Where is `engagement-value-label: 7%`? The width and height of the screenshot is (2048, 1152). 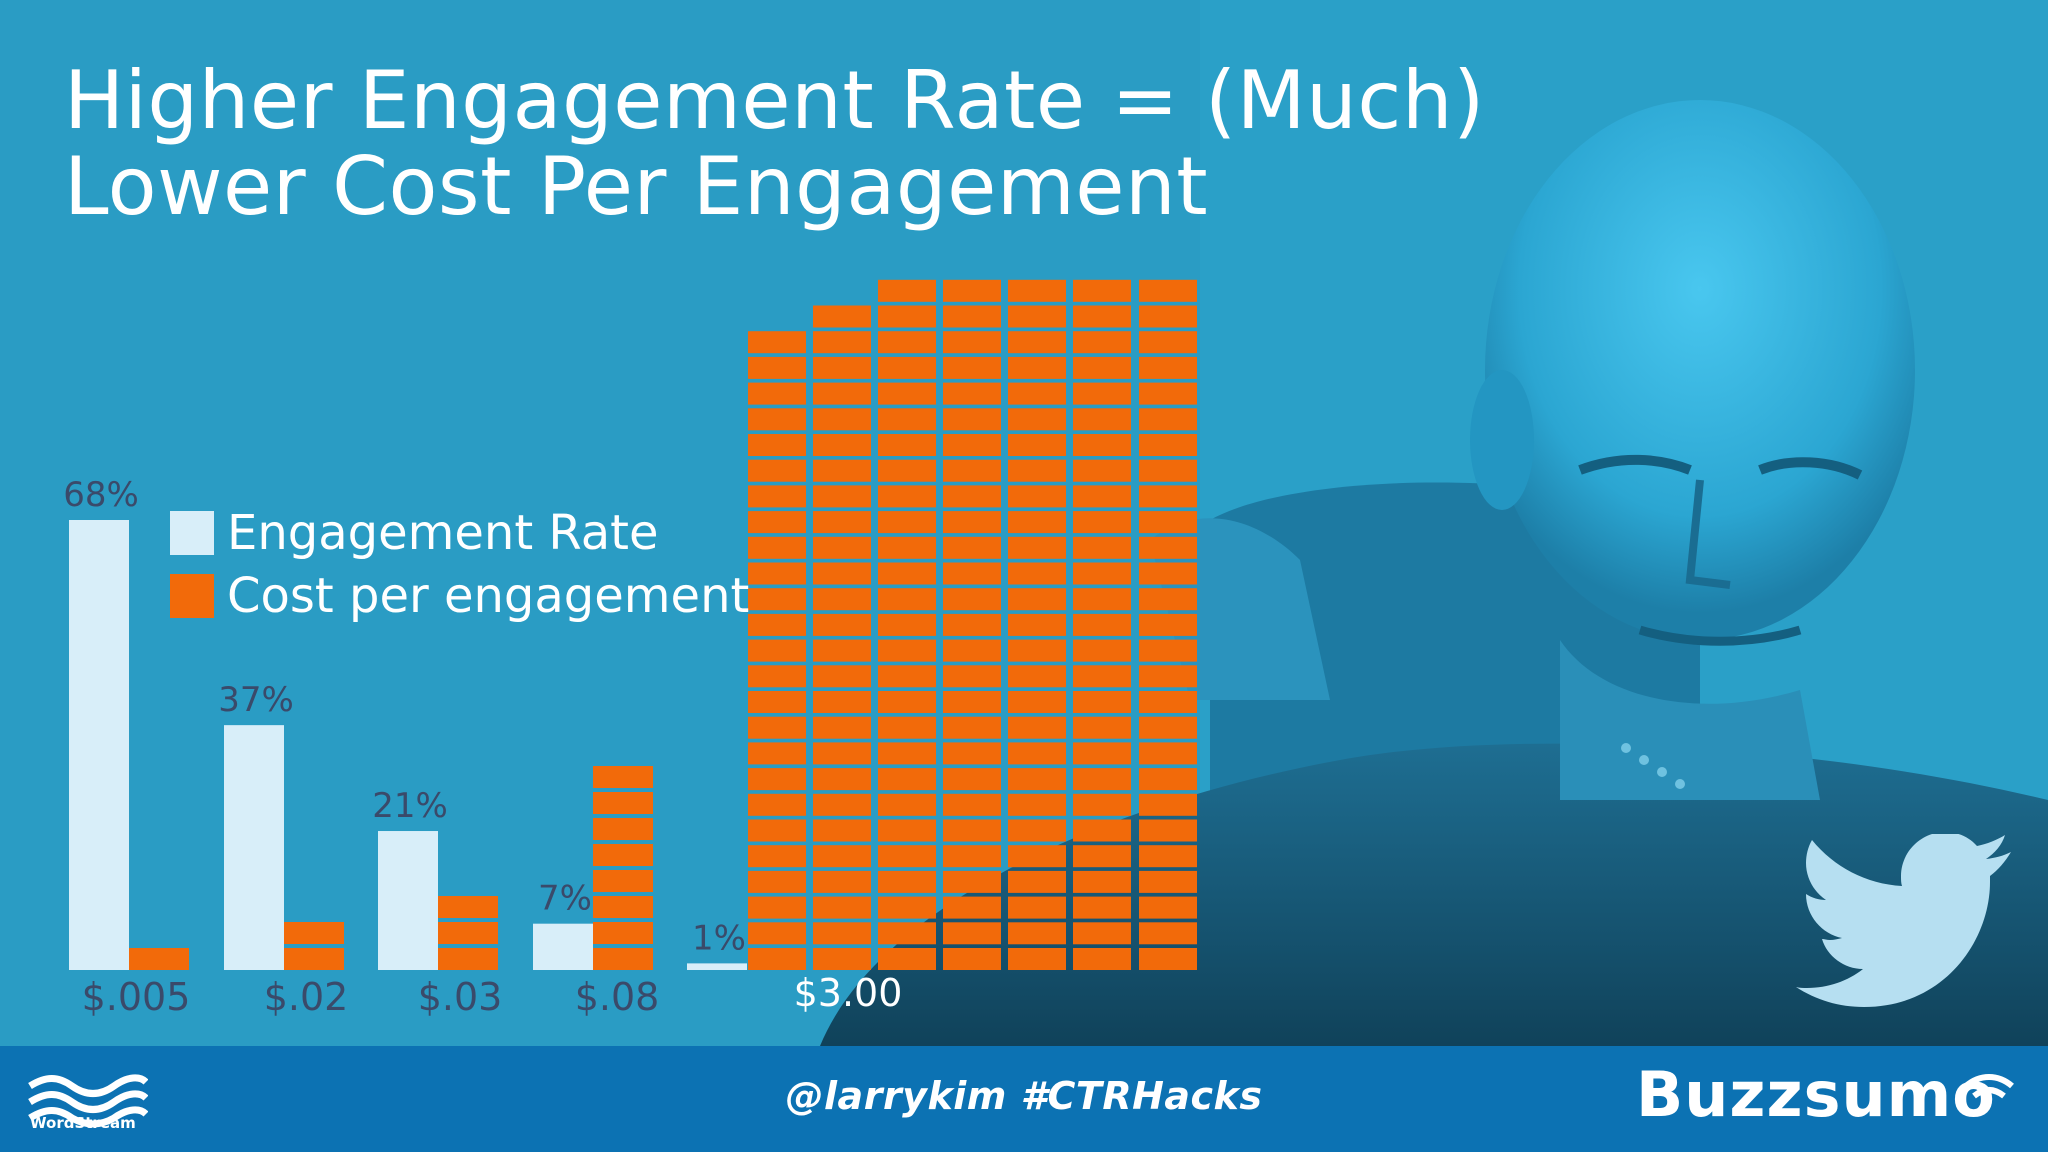 engagement-value-label: 7% is located at coordinates (565, 899).